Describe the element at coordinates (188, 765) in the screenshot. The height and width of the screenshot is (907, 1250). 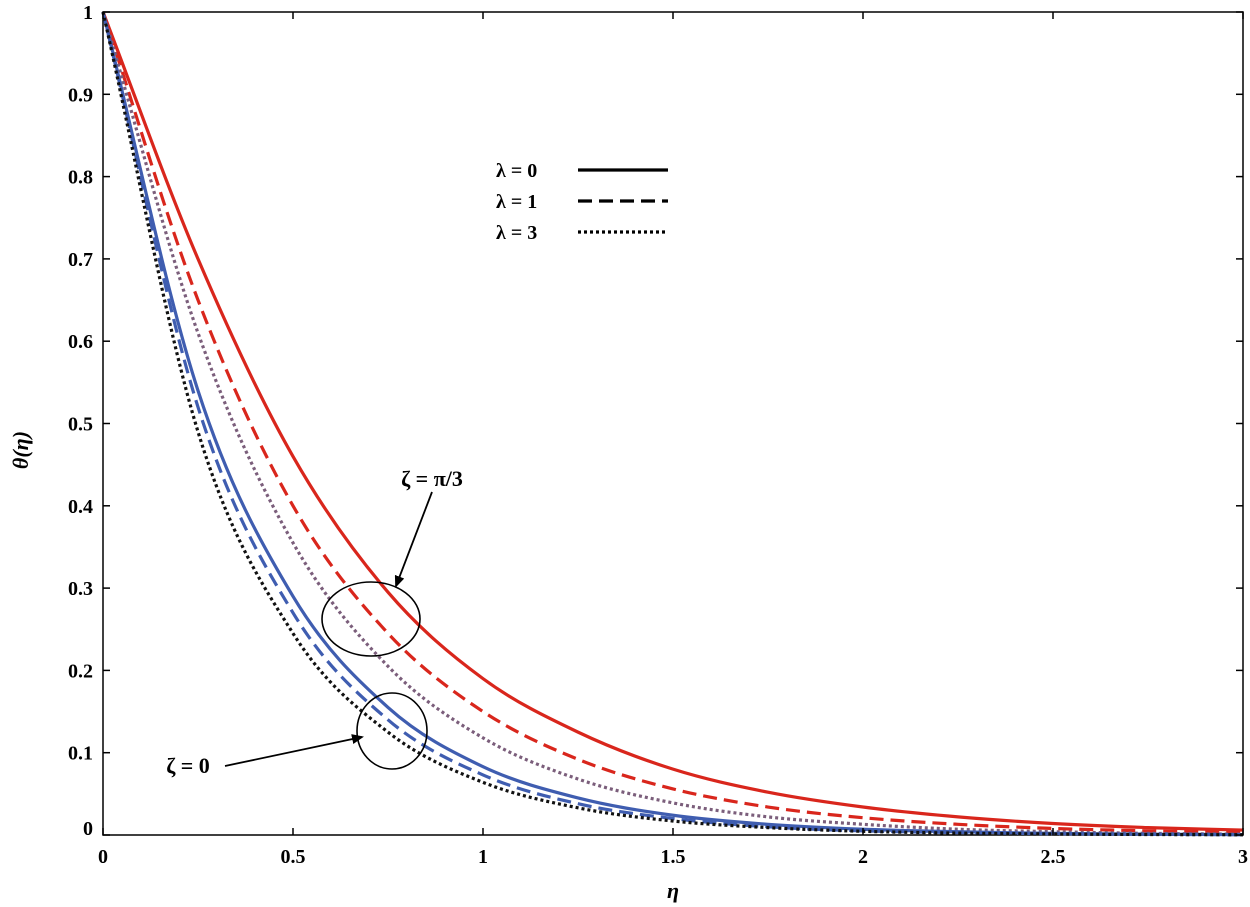
I see `annotation-label-1: ζ = 0` at that location.